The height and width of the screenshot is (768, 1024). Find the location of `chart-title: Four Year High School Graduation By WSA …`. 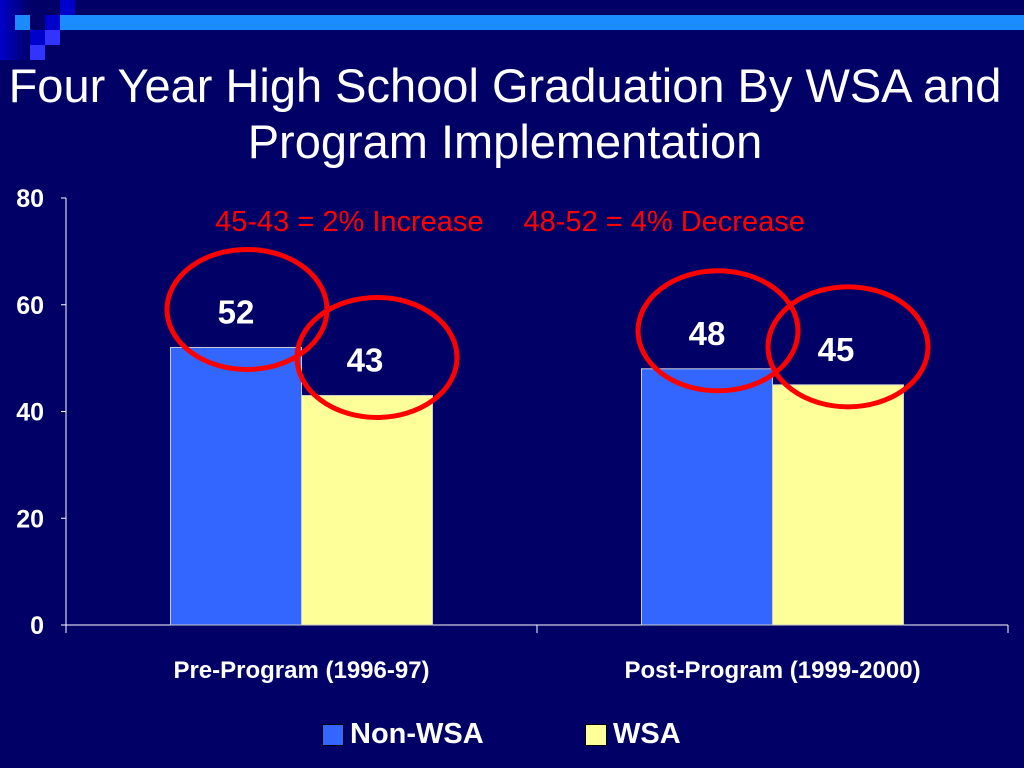

chart-title: Four Year High School Graduation By WSA … is located at coordinates (505, 113).